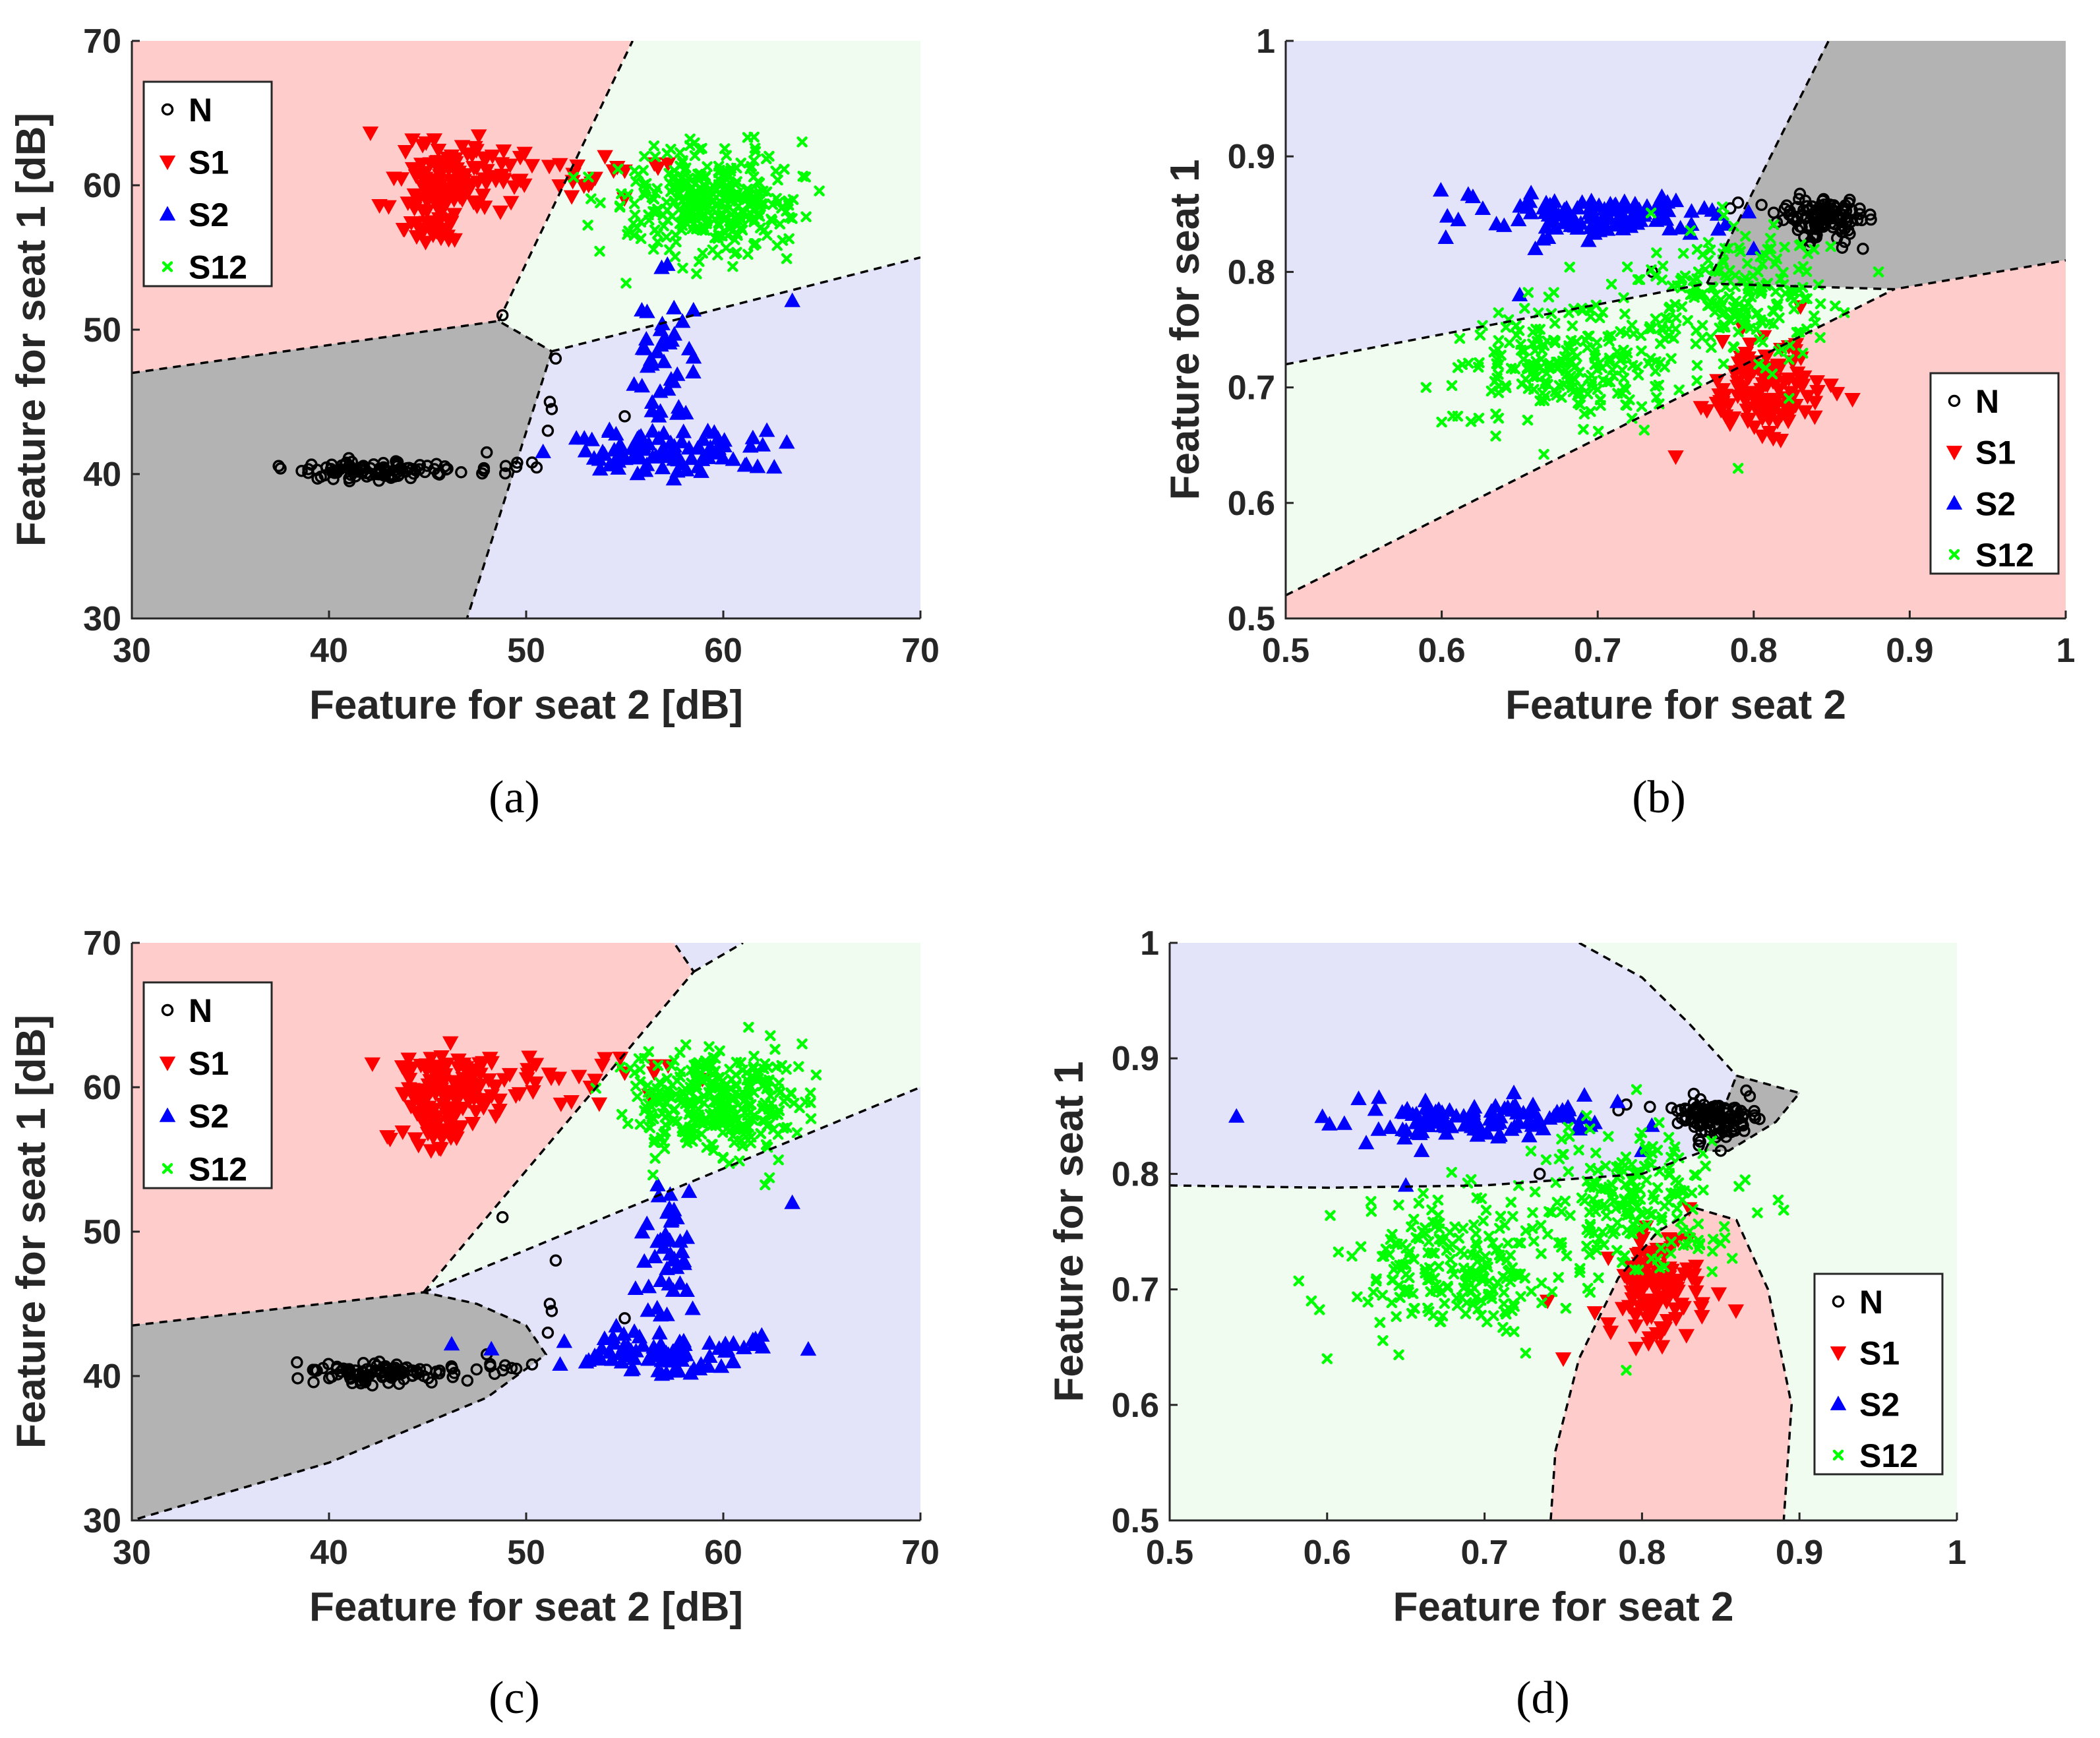 This screenshot has width=2100, height=1738. Describe the element at coordinates (1879, 1404) in the screenshot. I see `legend-label: S2` at that location.